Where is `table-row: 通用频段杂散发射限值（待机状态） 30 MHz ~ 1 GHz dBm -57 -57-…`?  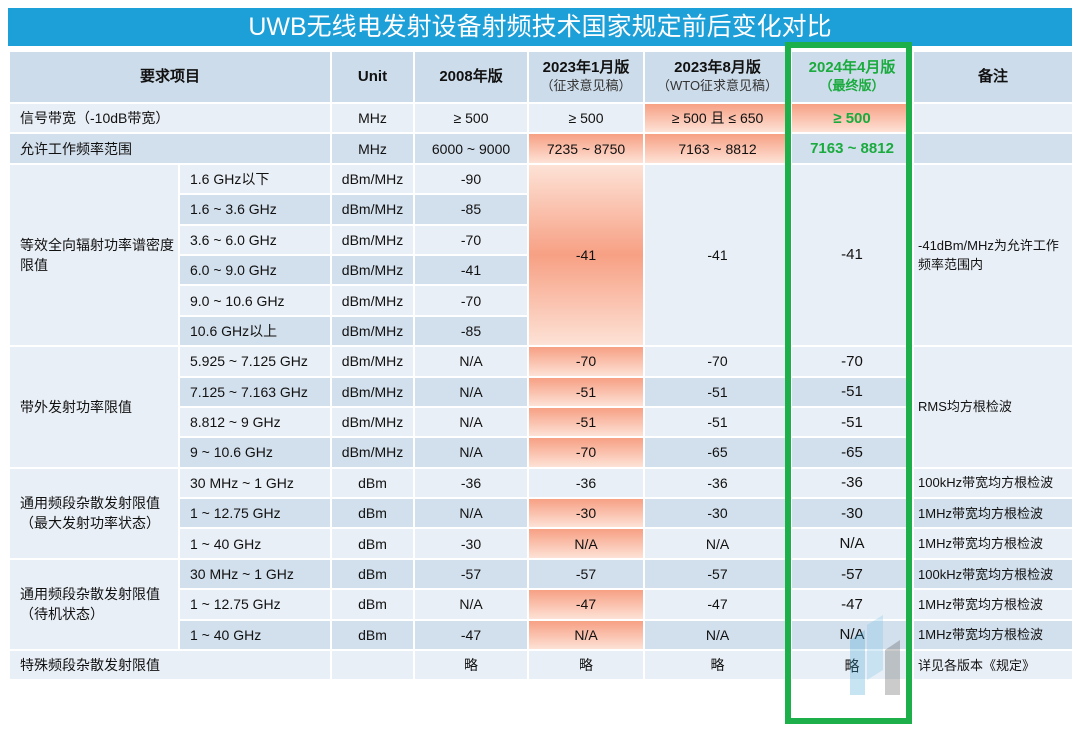
table-row: 通用频段杂散发射限值（待机状态） 30 MHz ~ 1 GHz dBm -57 -57-… is located at coordinates (541, 604).